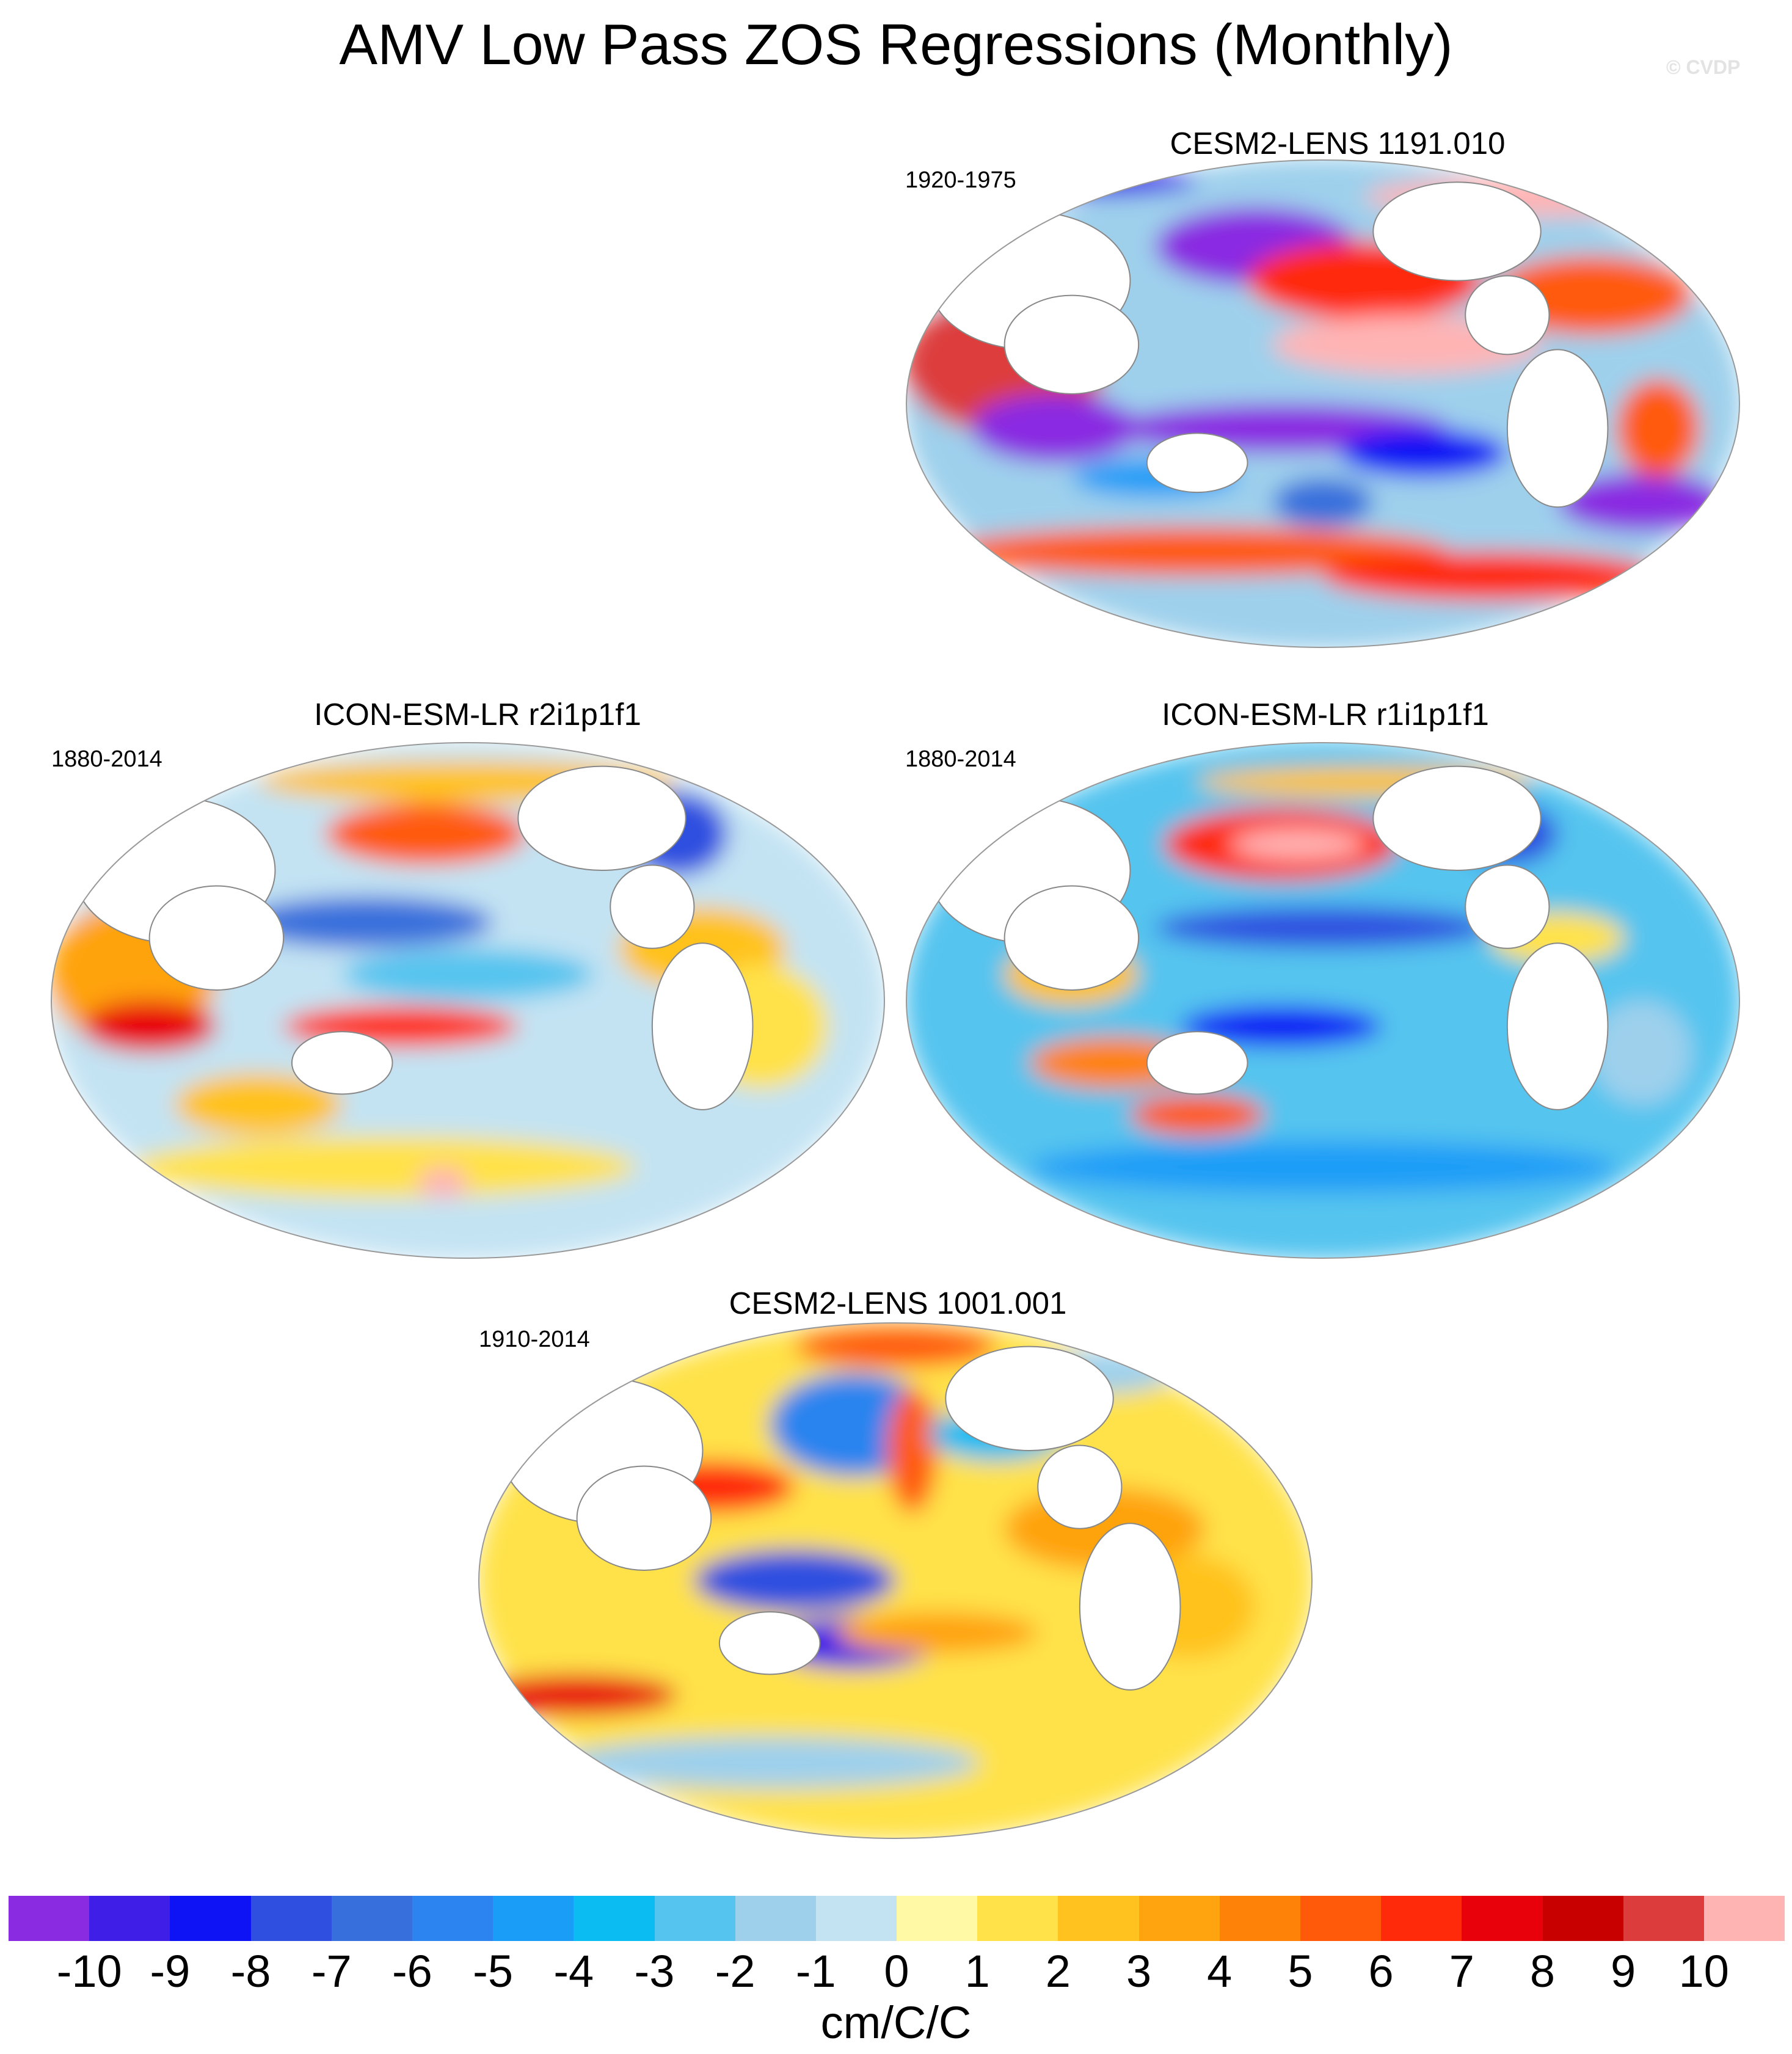  Describe the element at coordinates (493, 1972) in the screenshot. I see `colorbar-tick-label: -5` at that location.